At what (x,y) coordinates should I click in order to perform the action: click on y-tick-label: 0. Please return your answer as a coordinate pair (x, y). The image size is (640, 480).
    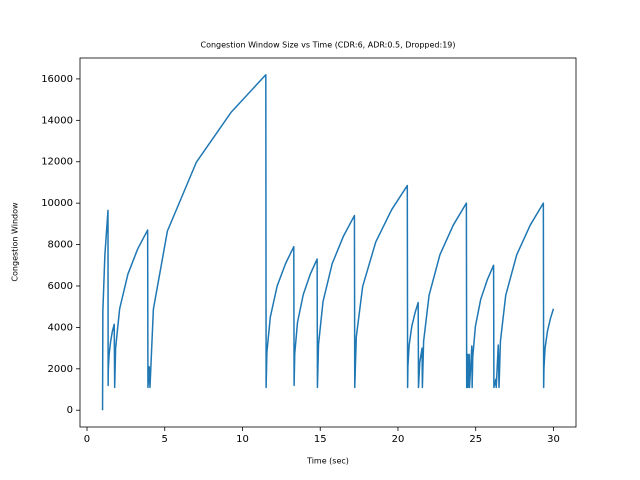
    Looking at the image, I should click on (70, 410).